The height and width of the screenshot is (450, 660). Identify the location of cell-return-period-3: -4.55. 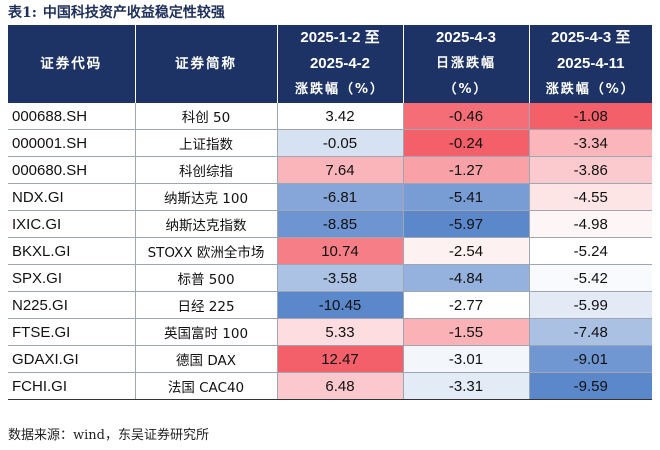
(590, 197).